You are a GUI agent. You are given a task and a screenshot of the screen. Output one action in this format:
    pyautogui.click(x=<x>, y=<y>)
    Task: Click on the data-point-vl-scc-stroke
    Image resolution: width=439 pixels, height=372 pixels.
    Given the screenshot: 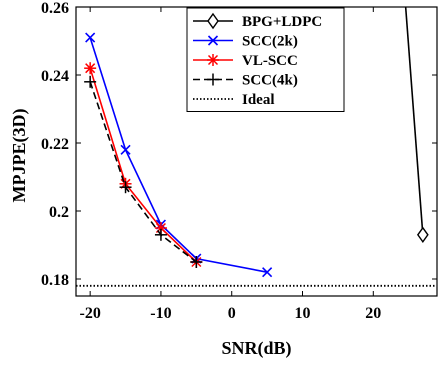 What is the action you would take?
    pyautogui.click(x=90, y=68)
    